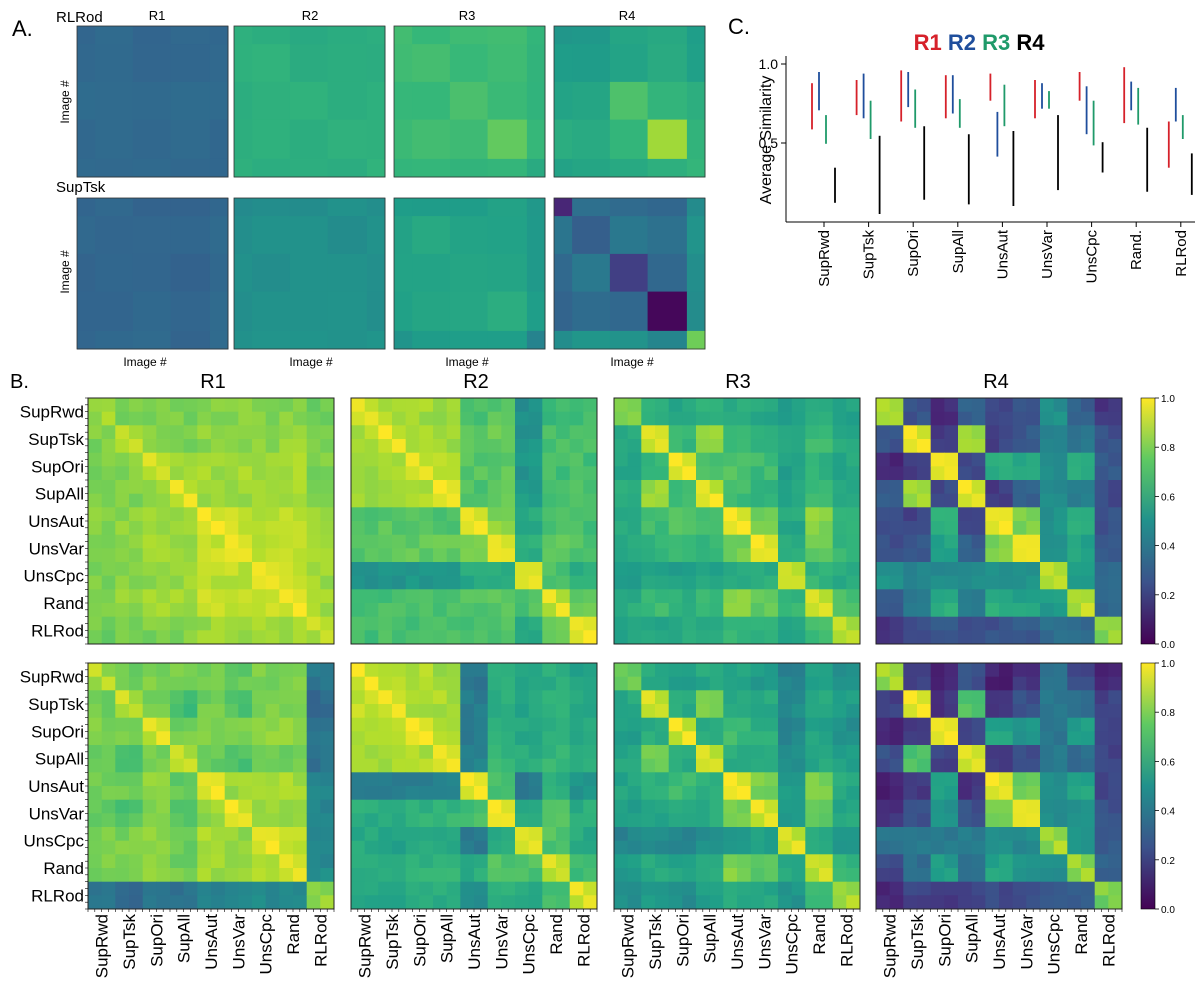 This screenshot has width=1198, height=998. I want to click on panel-b-heatmap-bottom-r4, so click(999, 786).